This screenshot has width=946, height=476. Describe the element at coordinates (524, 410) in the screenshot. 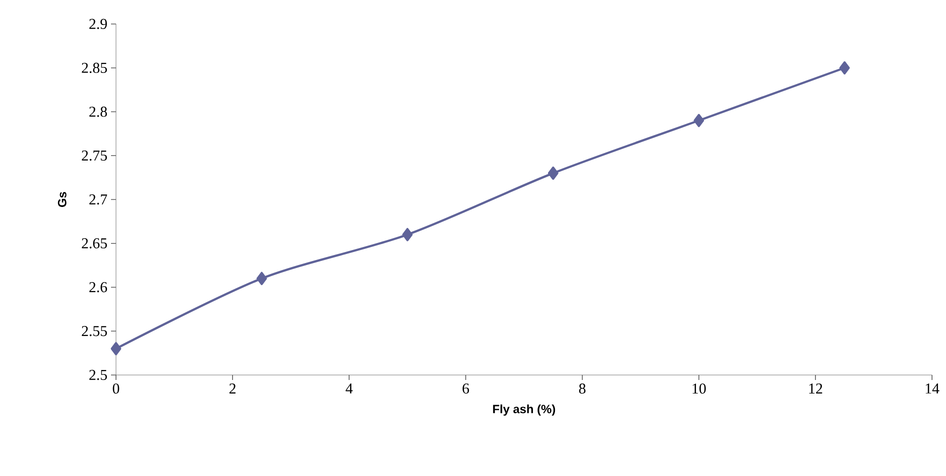

I see `x-axis-title: Fly ash (%)` at that location.